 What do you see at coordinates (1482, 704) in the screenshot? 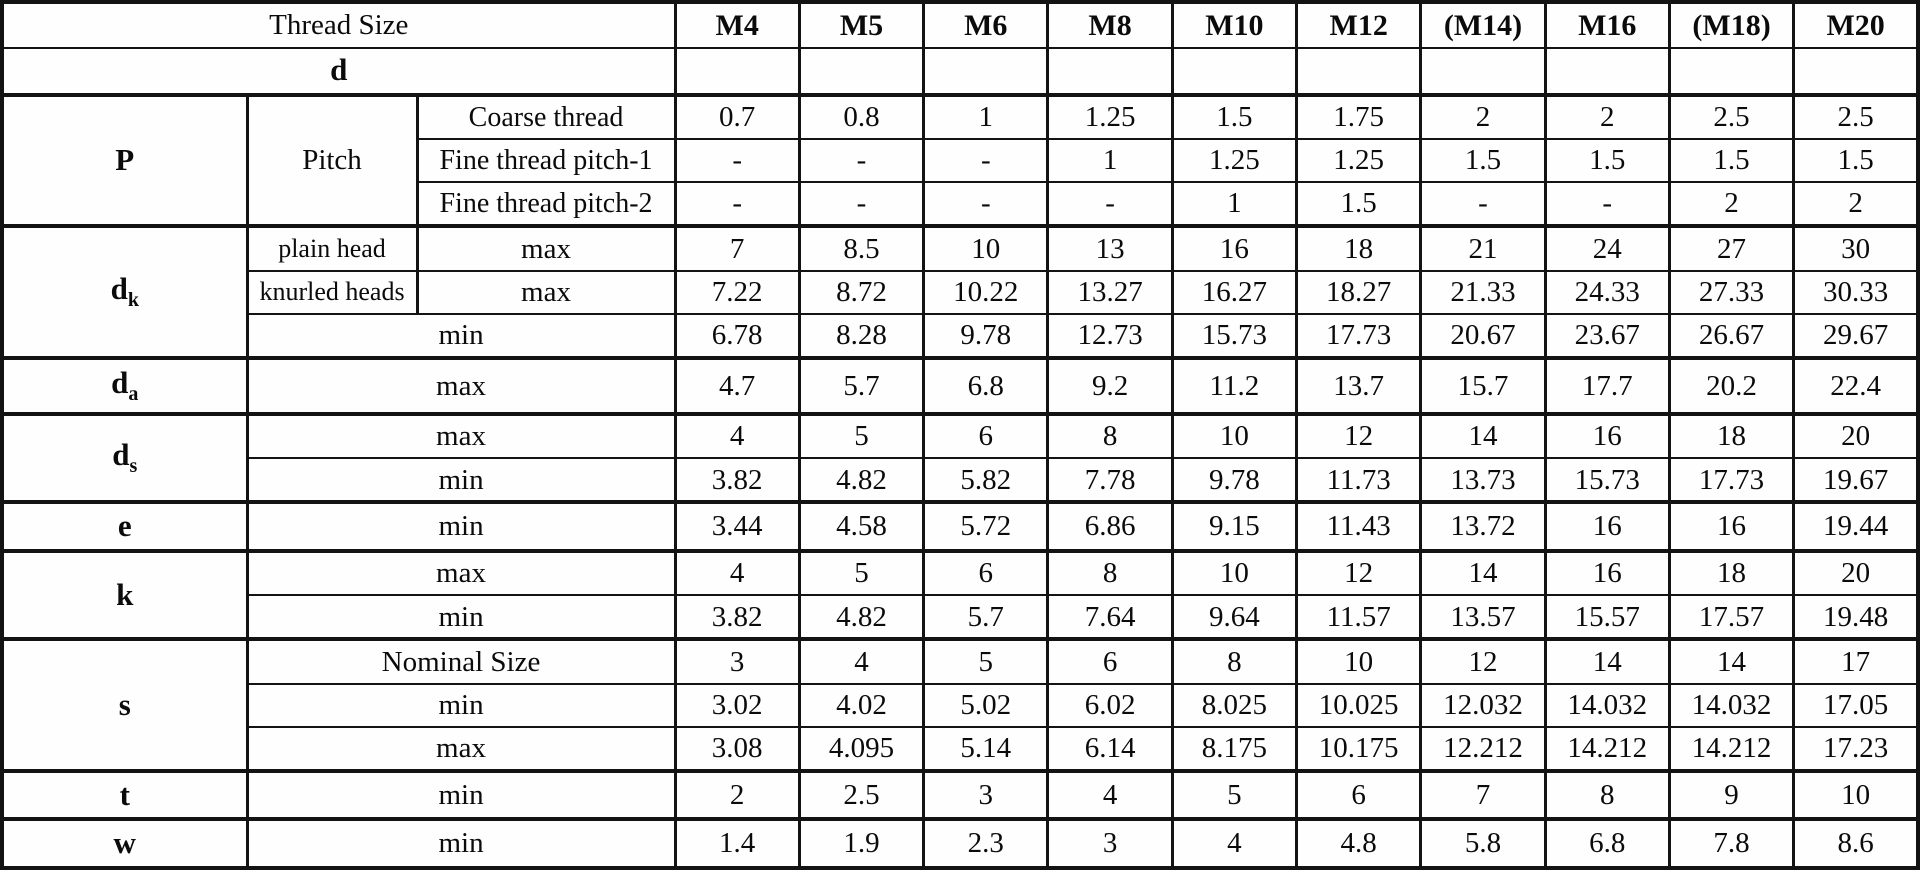
I see `value-cell: 12.032` at bounding box center [1482, 704].